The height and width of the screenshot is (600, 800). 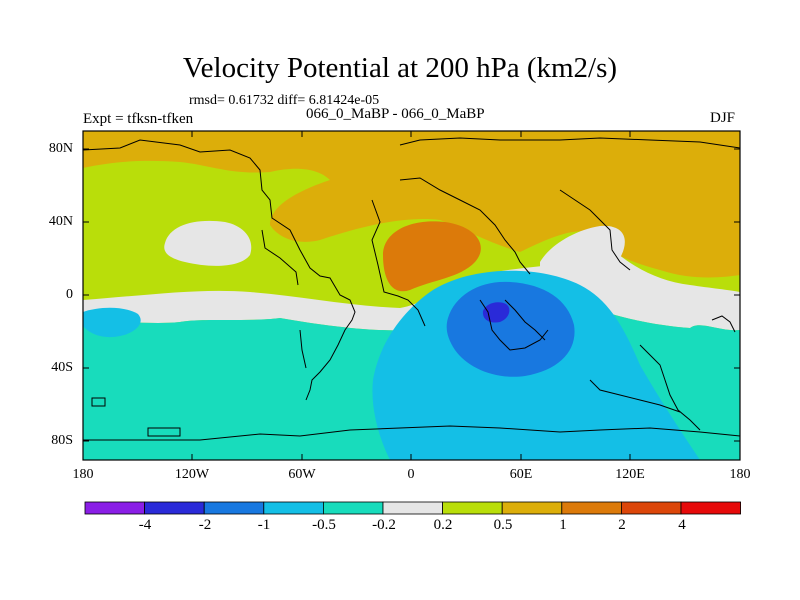 What do you see at coordinates (563, 525) in the screenshot?
I see `colorbar-label: 1` at bounding box center [563, 525].